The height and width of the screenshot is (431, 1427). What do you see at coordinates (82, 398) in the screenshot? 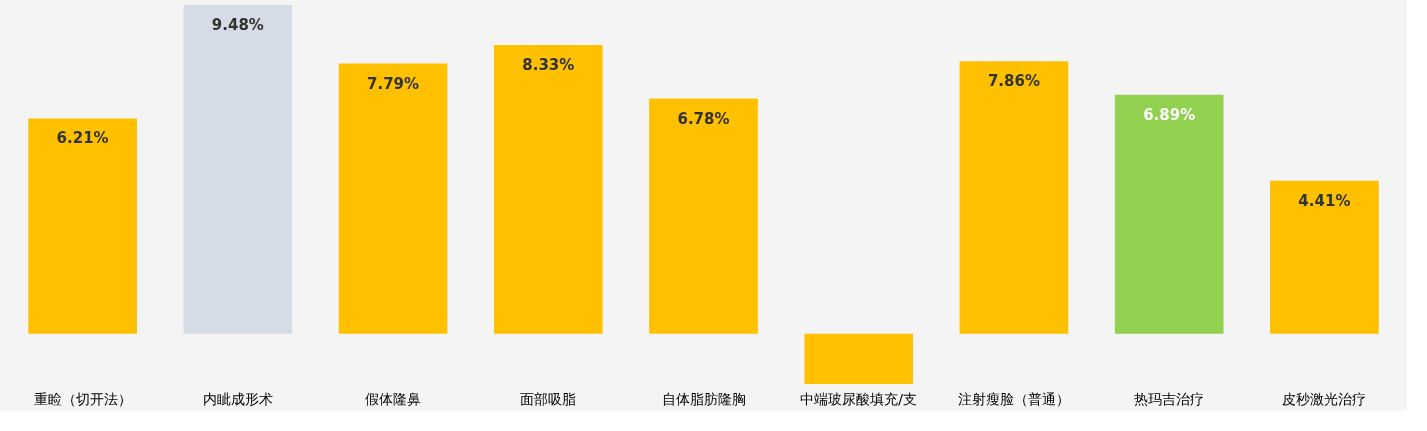
I see `x-tick-label: 重睑（切开法）` at bounding box center [82, 398].